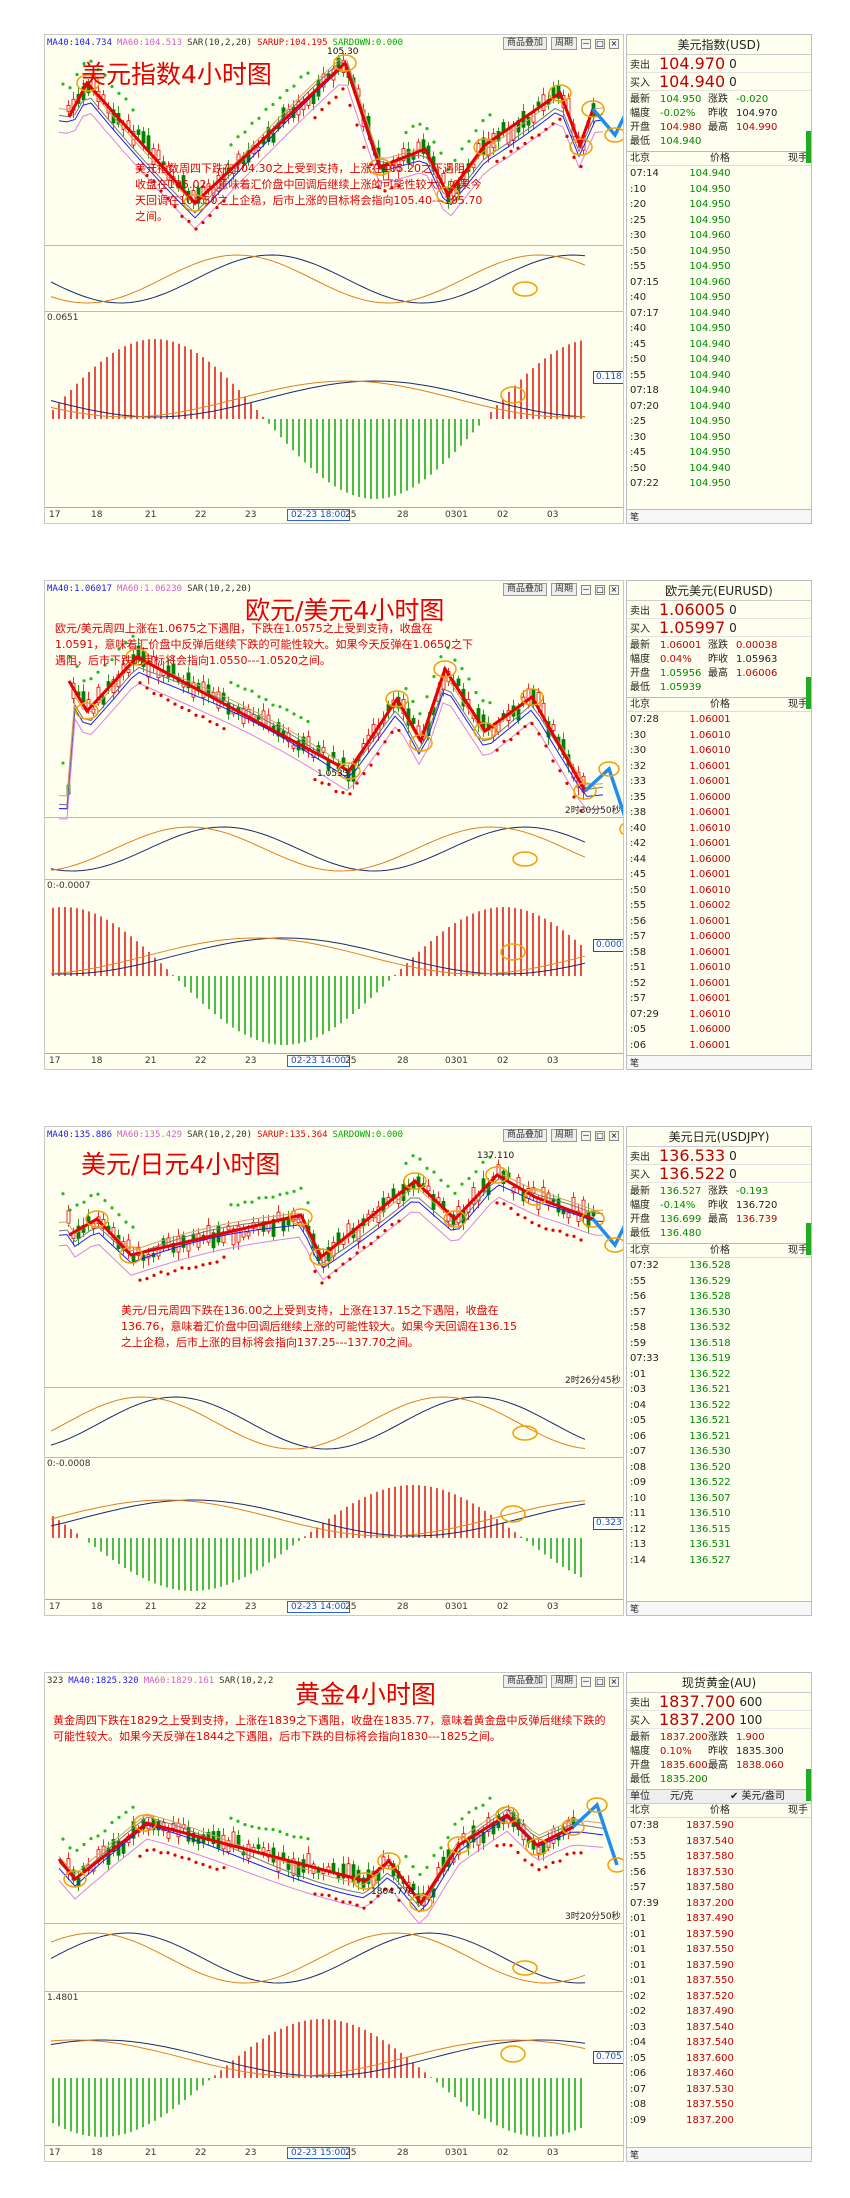 The height and width of the screenshot is (2198, 850). What do you see at coordinates (638, 998) in the screenshot?
I see `tick-time: :57` at bounding box center [638, 998].